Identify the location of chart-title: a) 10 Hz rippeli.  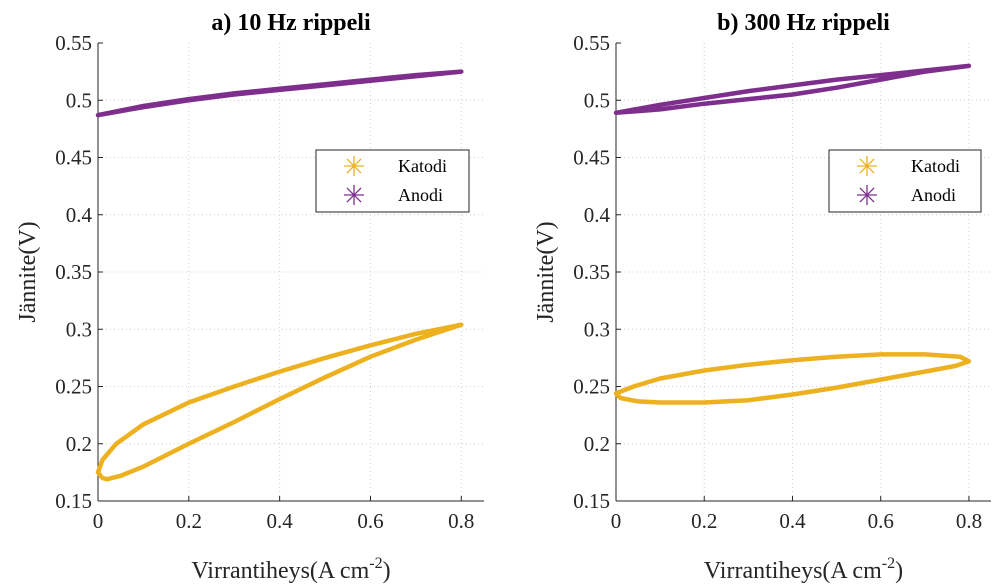
(291, 23).